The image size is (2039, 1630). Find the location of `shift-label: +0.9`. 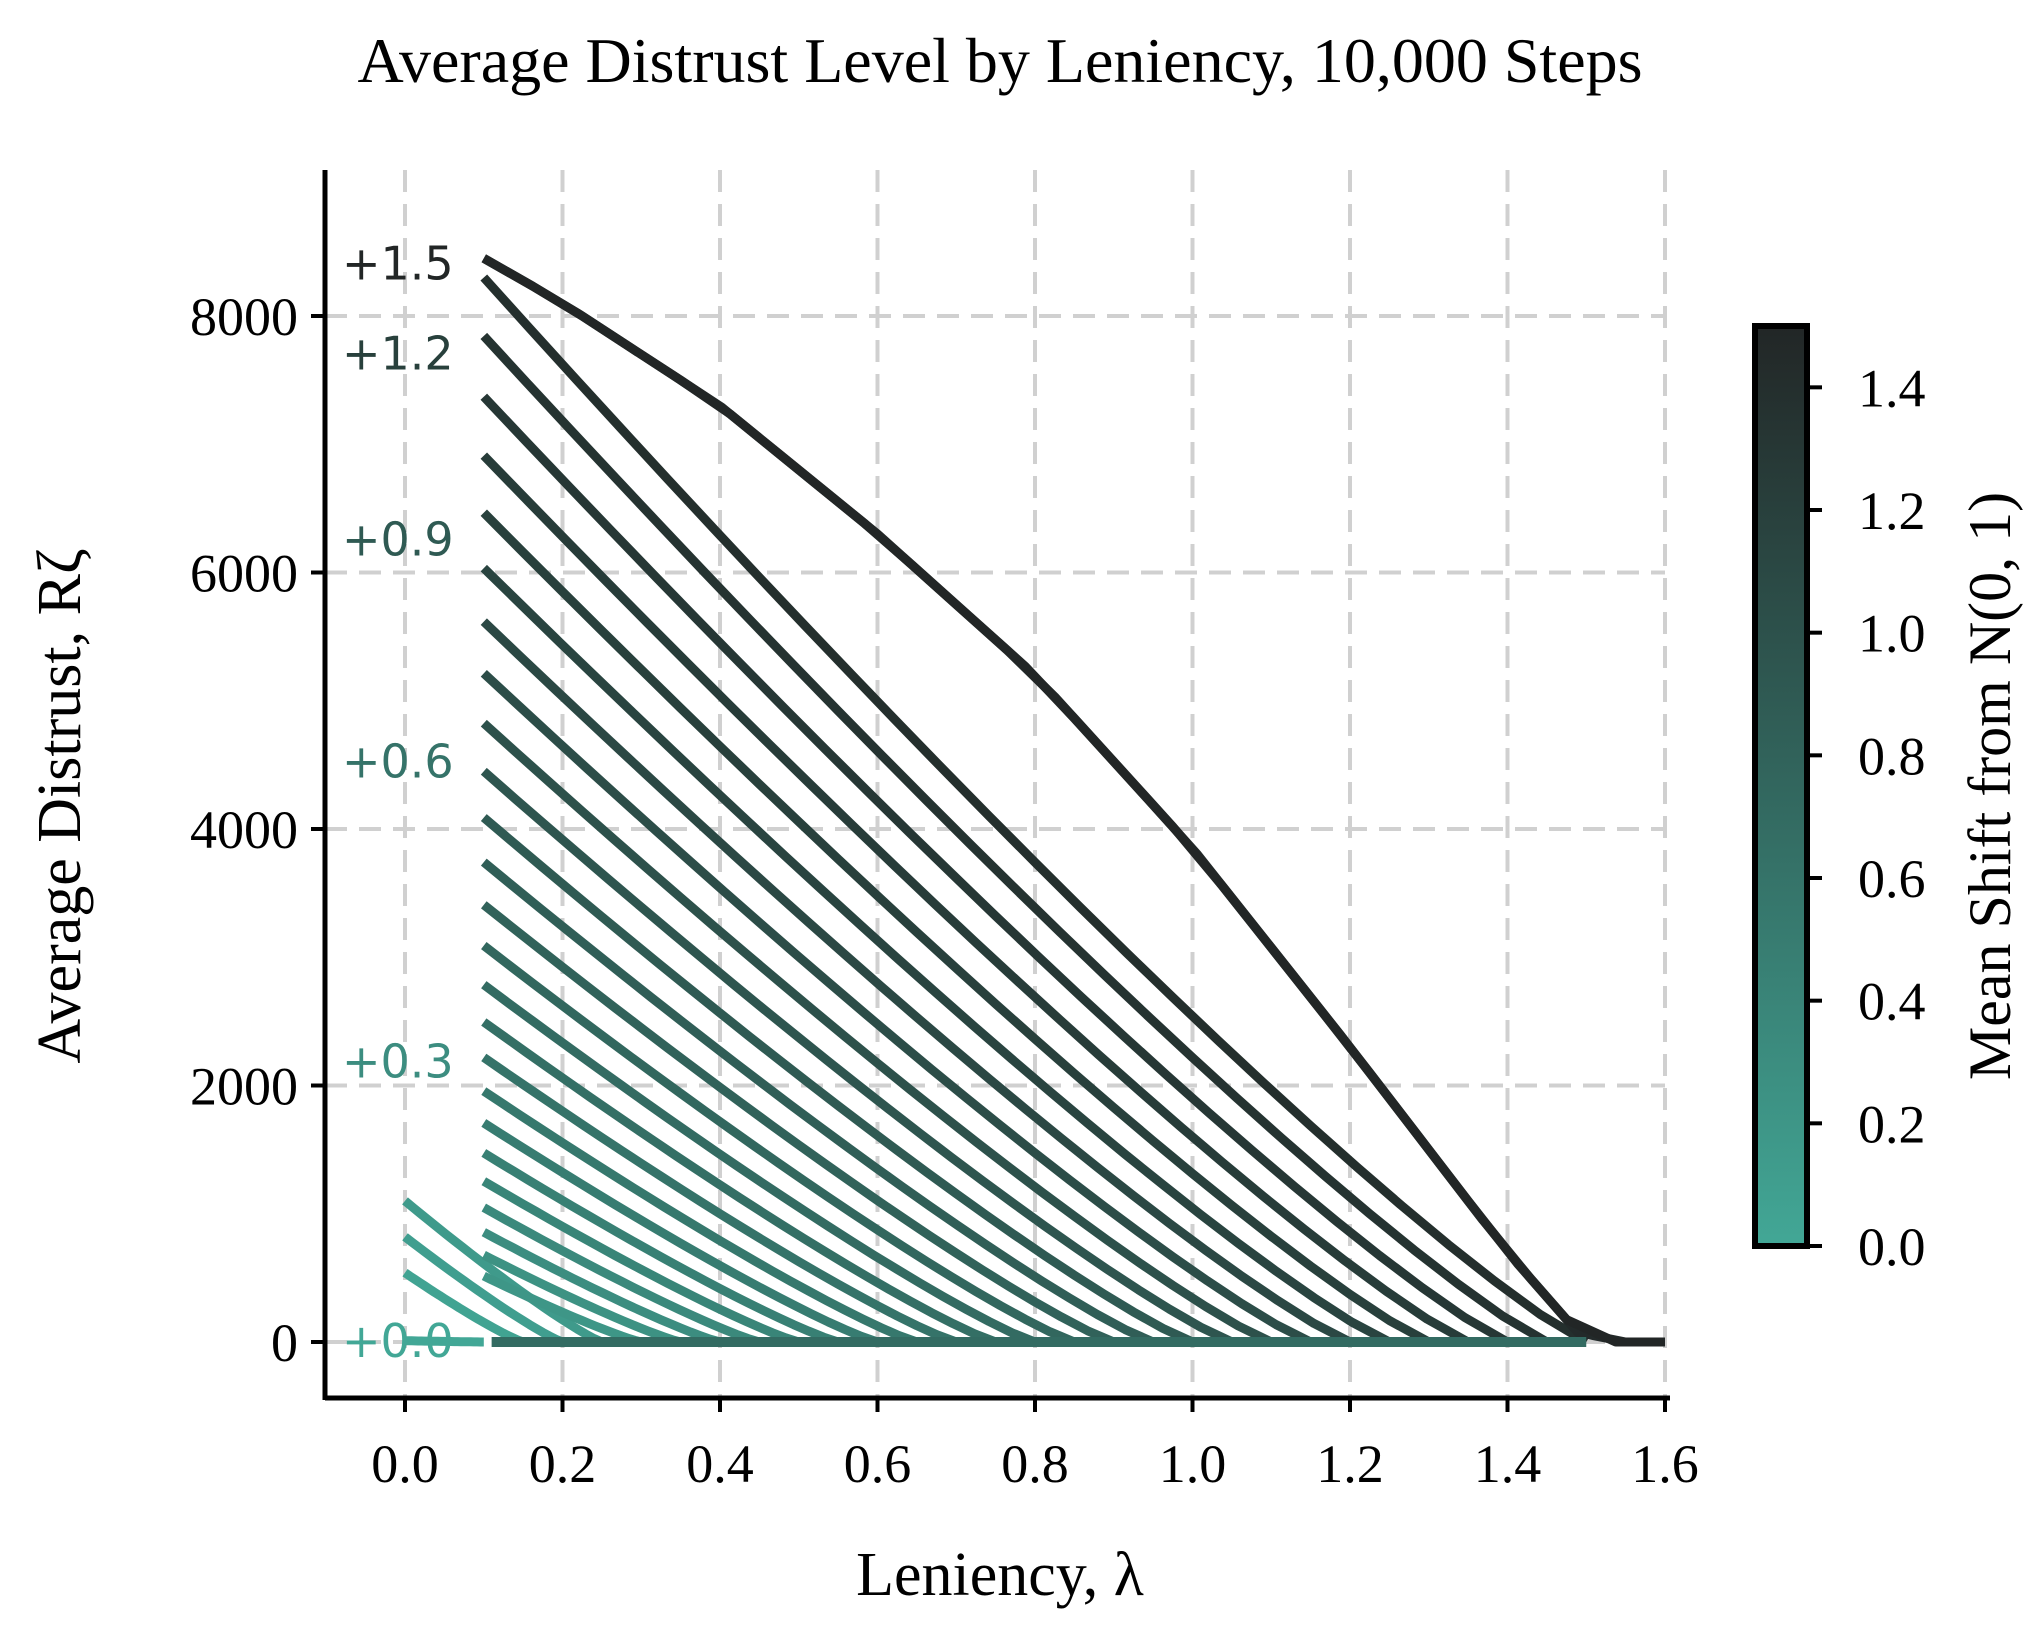

shift-label: +0.9 is located at coordinates (398, 539).